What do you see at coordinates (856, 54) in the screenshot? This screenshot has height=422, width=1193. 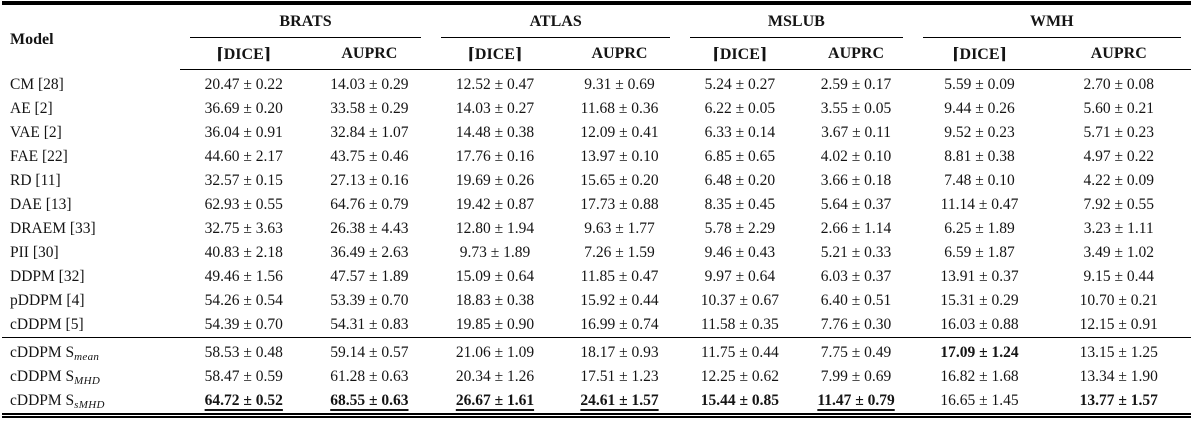 I see `auprc-column-header: AUPRC` at bounding box center [856, 54].